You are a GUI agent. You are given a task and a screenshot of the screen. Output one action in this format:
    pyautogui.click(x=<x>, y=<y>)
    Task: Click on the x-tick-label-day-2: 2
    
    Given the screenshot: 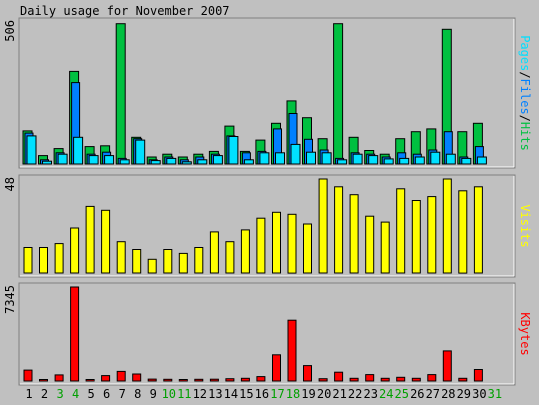 What is the action you would take?
    pyautogui.click(x=44, y=394)
    